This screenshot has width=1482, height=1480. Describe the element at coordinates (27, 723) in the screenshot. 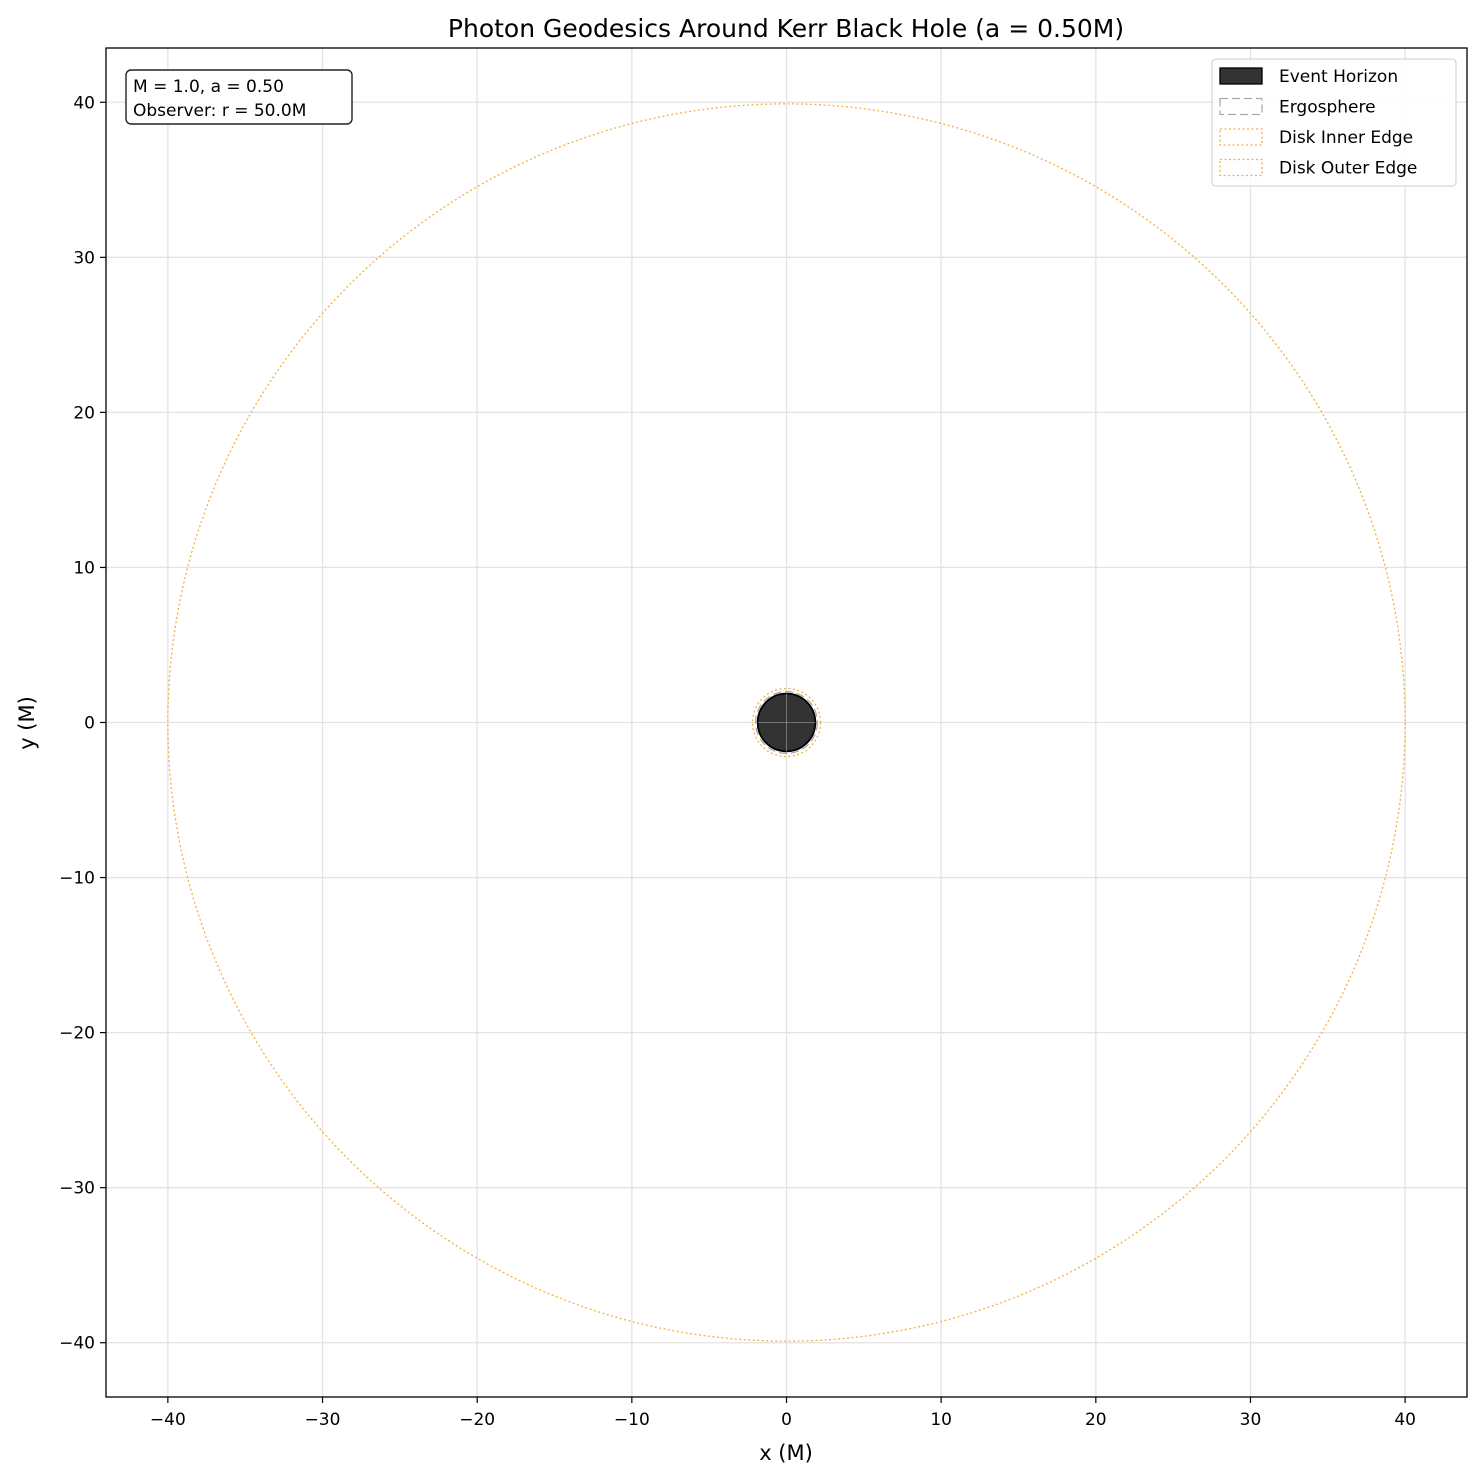

I see `y-axis-label: y (M)` at that location.